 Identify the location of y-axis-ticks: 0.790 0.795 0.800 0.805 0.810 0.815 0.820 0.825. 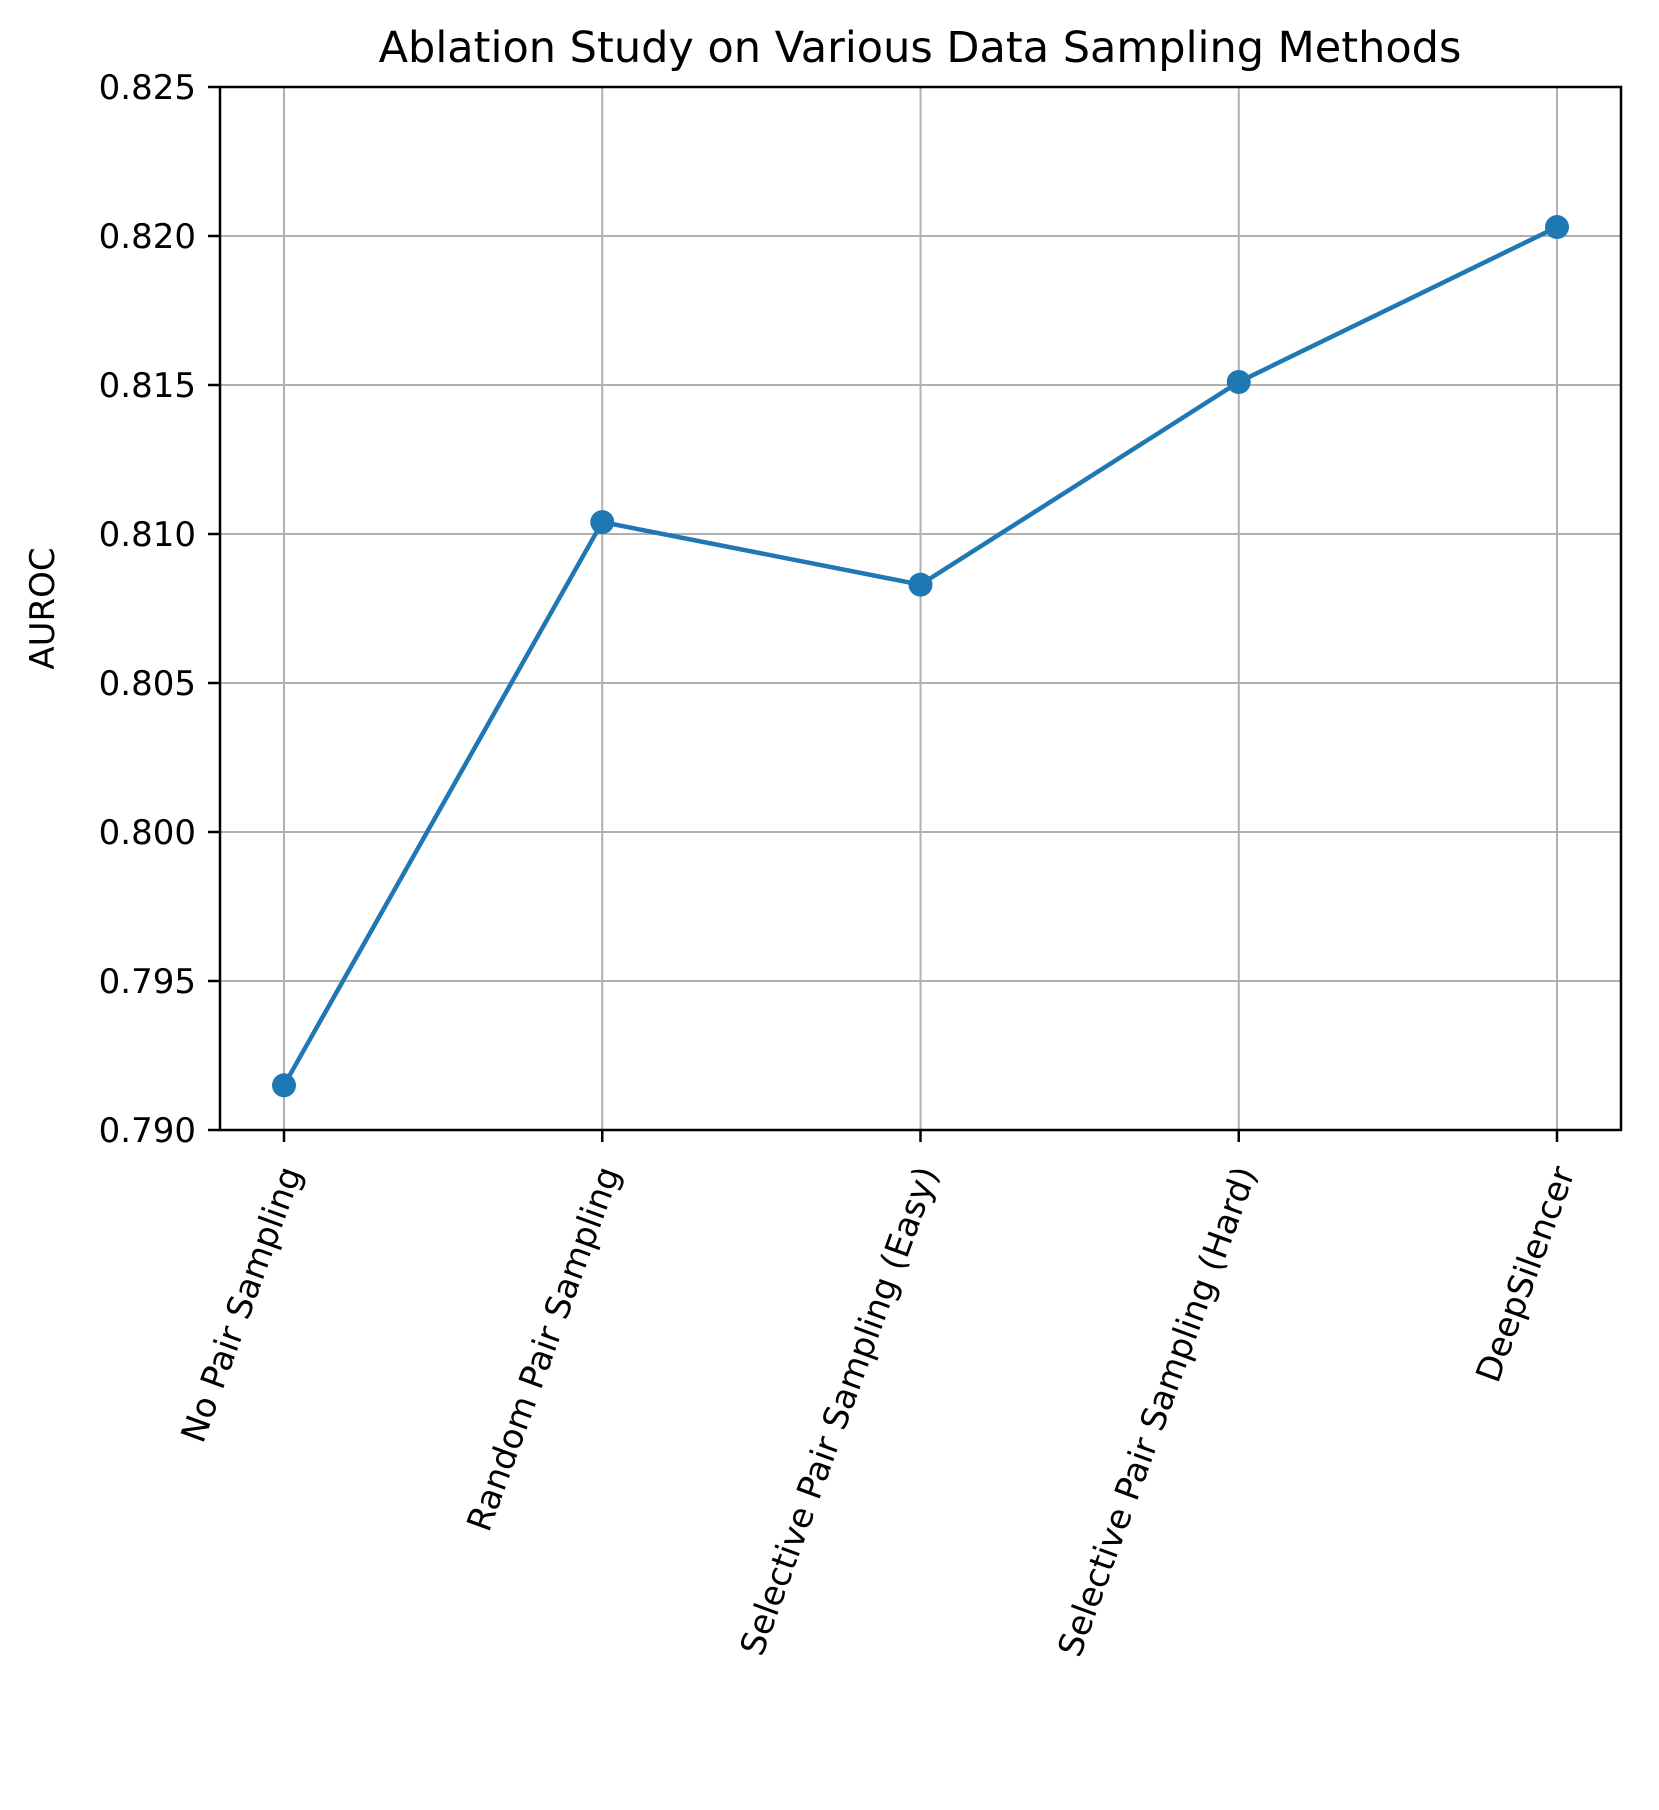
(159, 609).